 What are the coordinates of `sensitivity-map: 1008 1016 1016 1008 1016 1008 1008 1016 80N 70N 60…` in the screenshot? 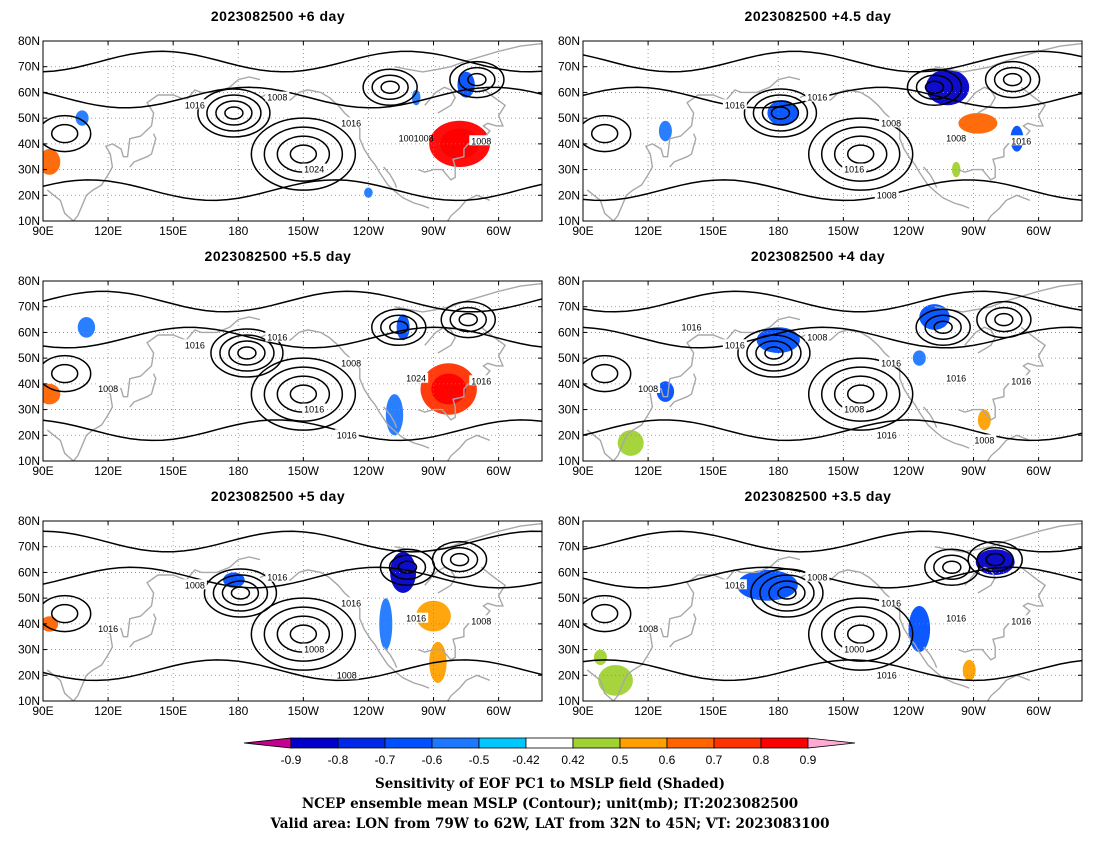 It's located at (280, 616).